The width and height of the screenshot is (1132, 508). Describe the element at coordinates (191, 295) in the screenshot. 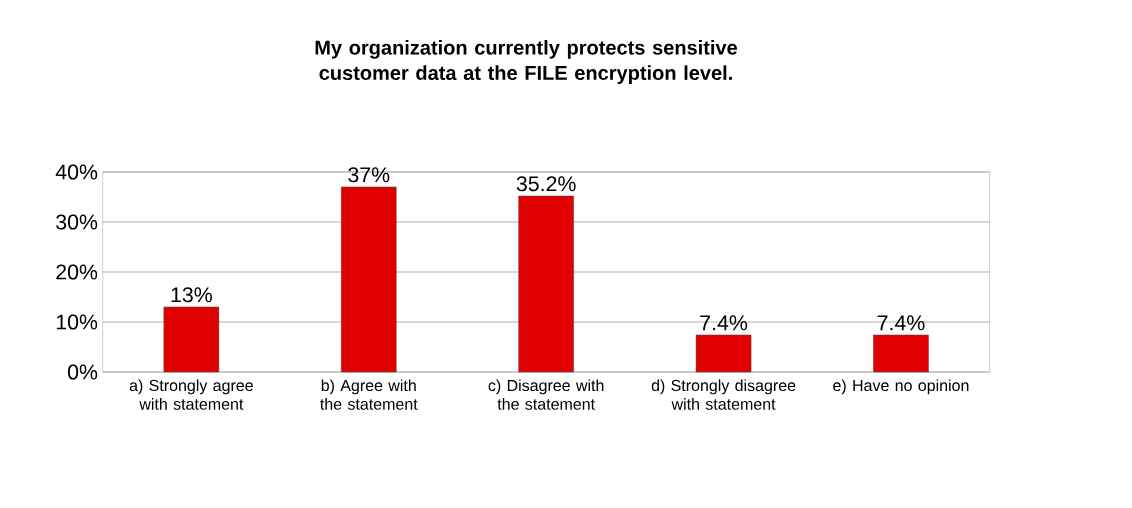

I see `data-label: 13%` at that location.